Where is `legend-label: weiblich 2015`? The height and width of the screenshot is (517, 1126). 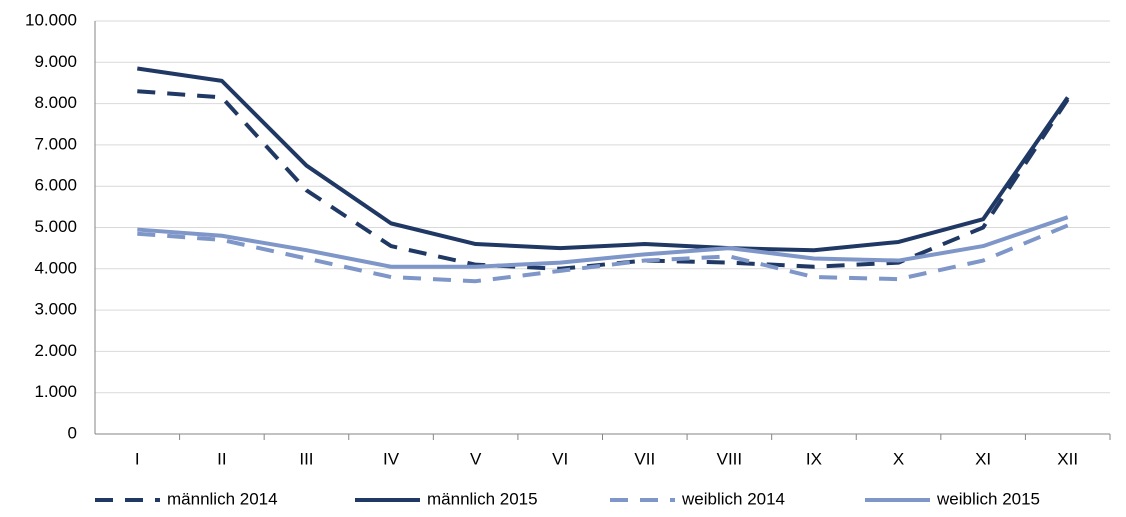
legend-label: weiblich 2015 is located at coordinates (988, 498).